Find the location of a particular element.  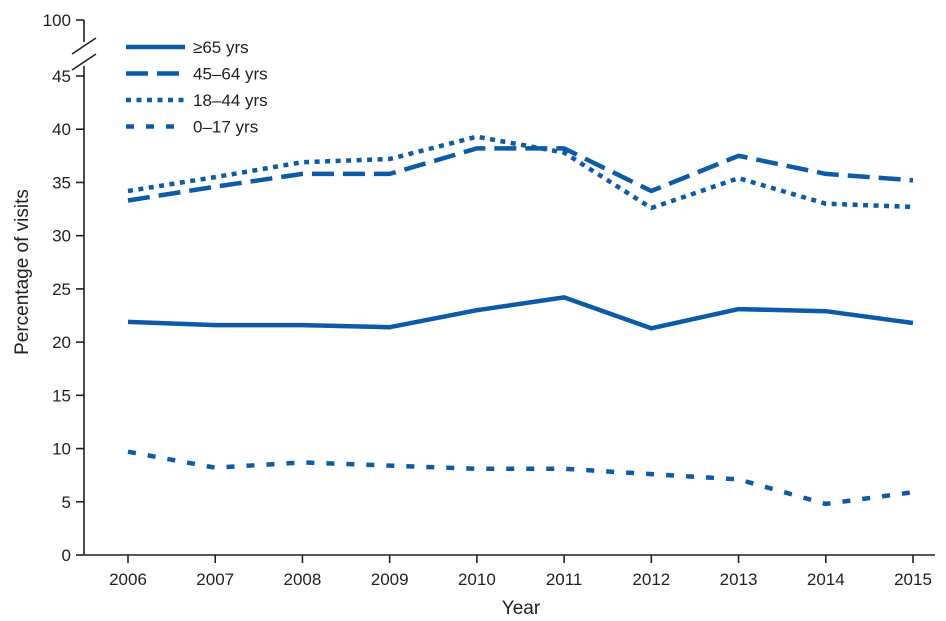

y-tick-label: 0 is located at coordinates (66, 555).